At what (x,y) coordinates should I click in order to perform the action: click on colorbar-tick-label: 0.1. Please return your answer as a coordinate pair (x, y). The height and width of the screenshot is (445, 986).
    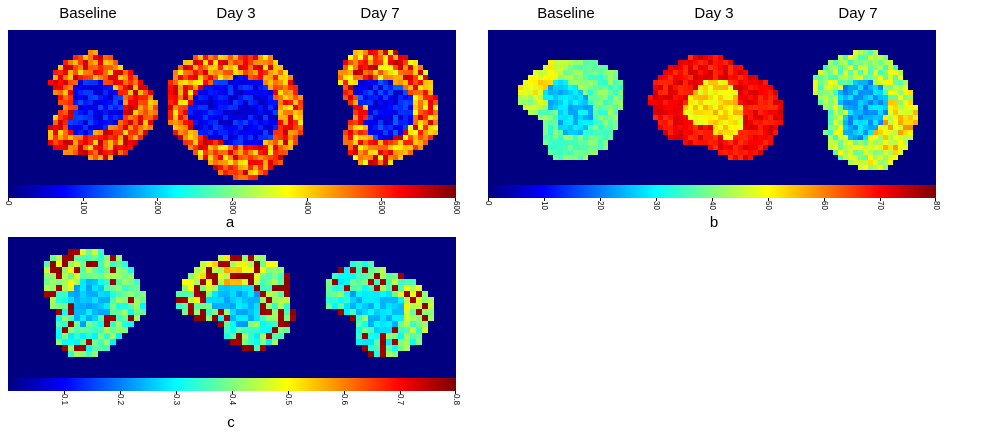
    Looking at the image, I should click on (64, 400).